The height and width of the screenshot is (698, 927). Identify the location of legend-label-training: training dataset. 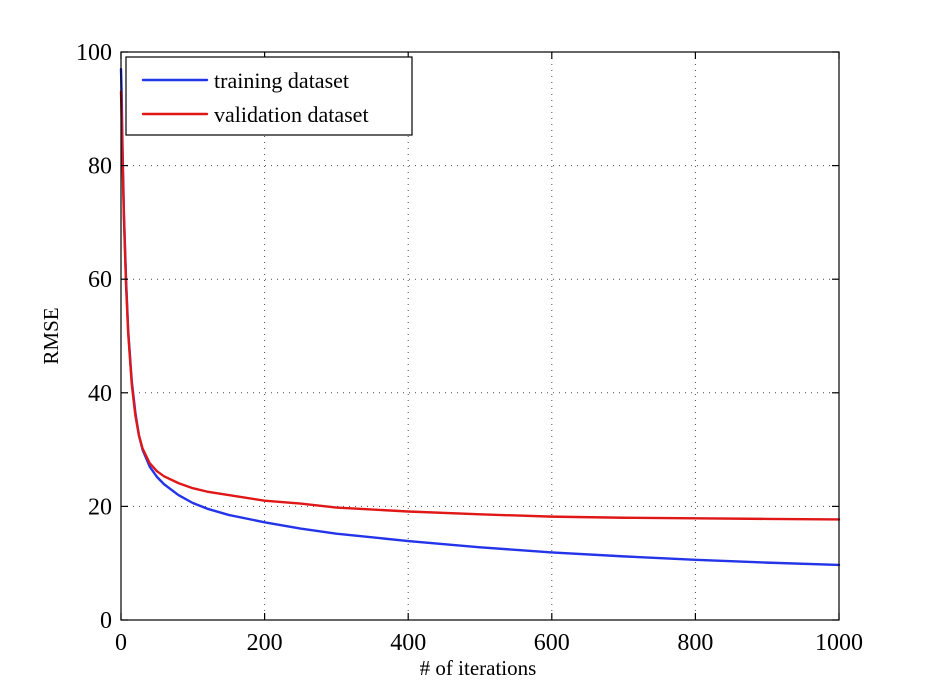
(281, 80).